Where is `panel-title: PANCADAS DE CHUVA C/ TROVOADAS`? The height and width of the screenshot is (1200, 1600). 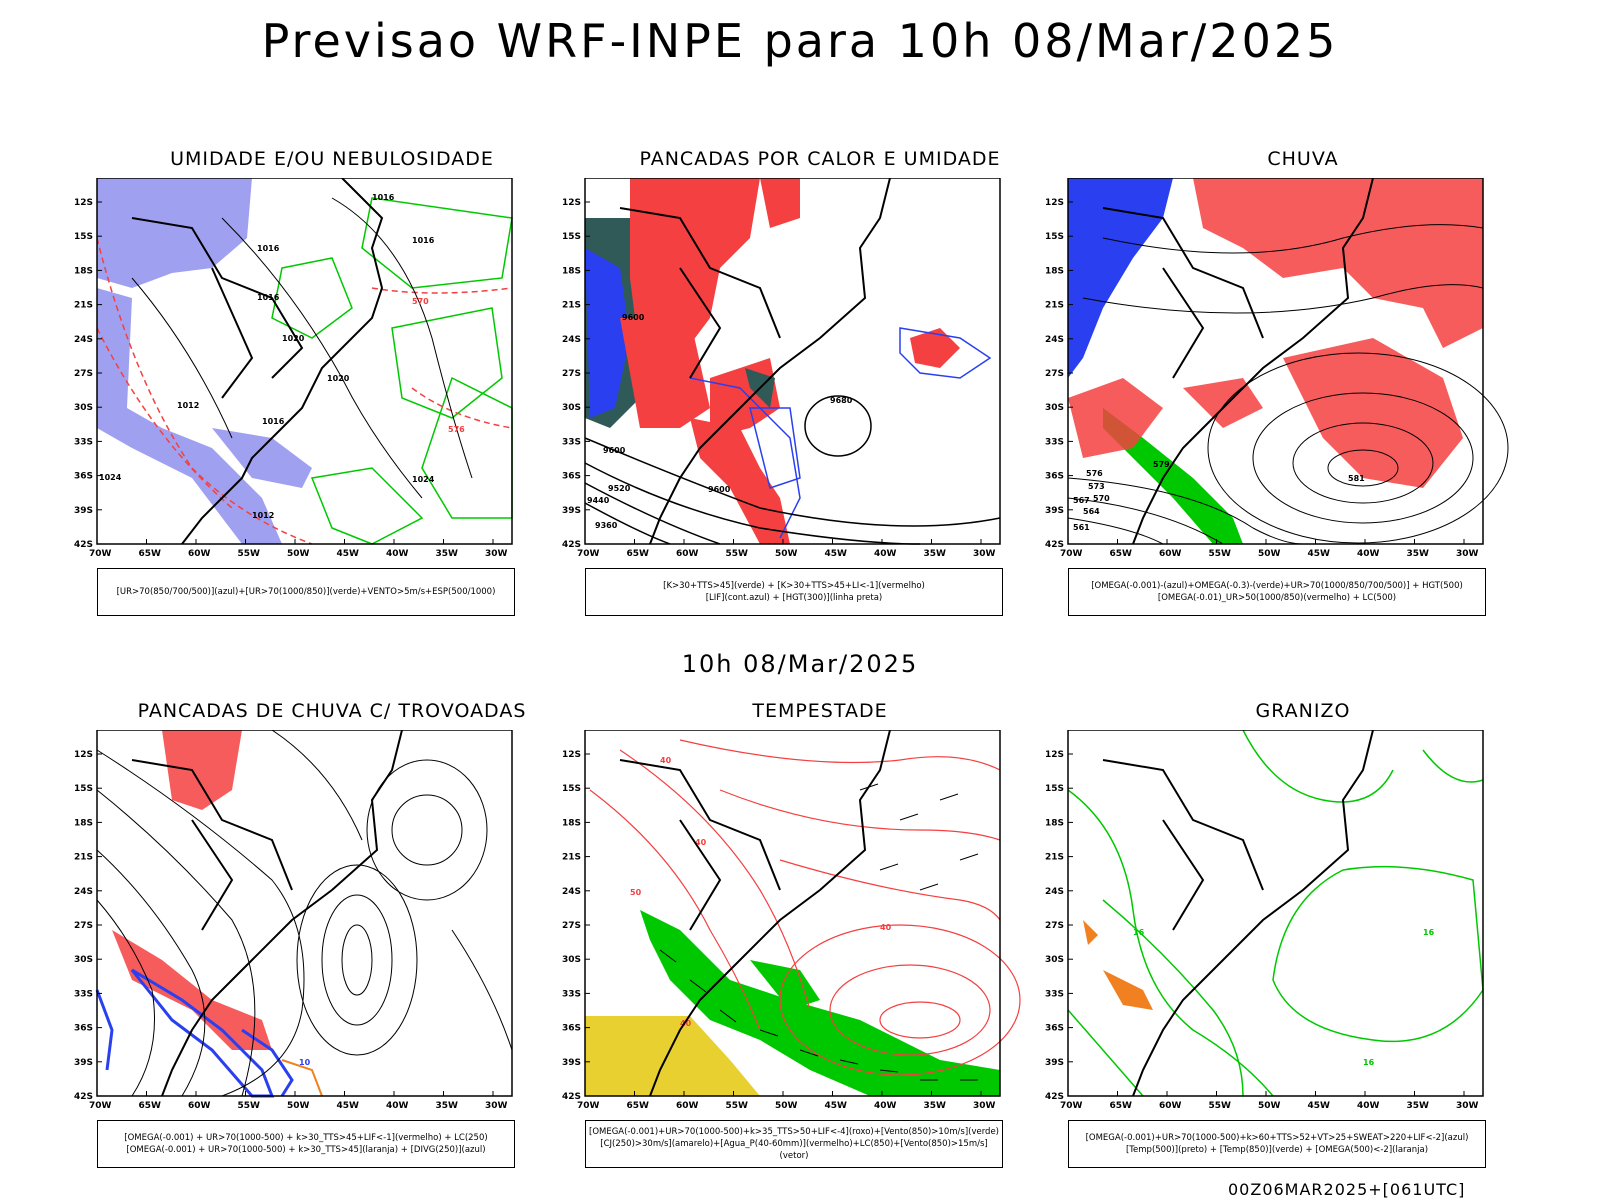 panel-title: PANCADAS DE CHUVA C/ TROVOADAS is located at coordinates (332, 711).